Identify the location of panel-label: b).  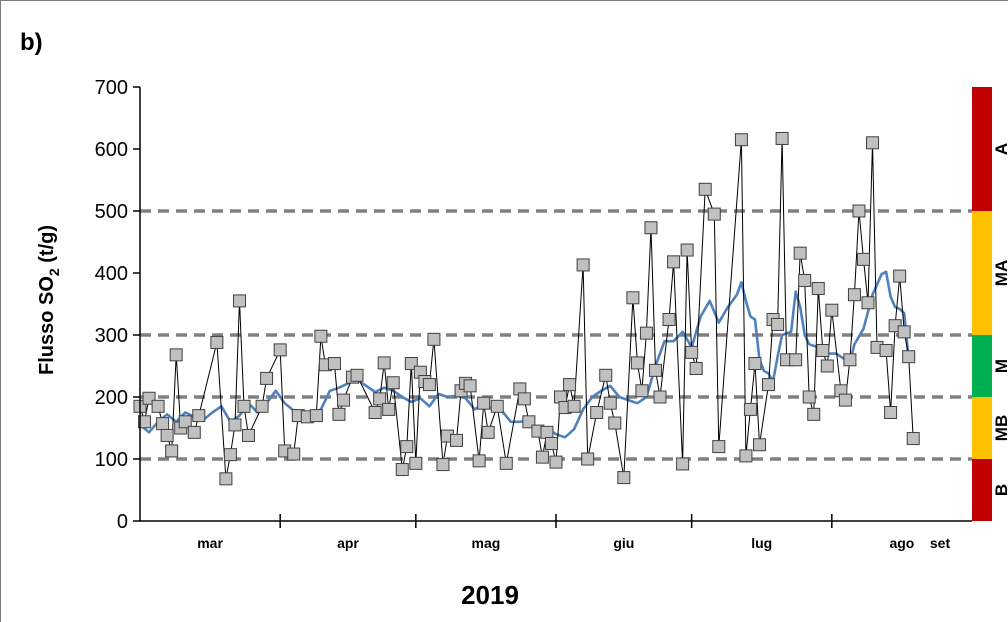
(31, 42).